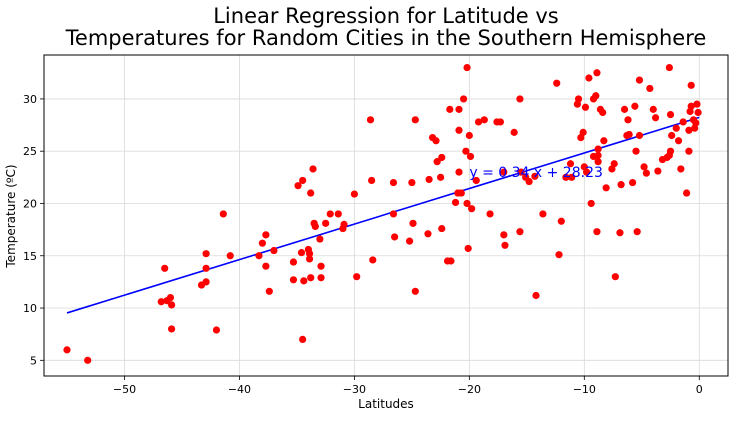 This screenshot has width=734, height=421. Describe the element at coordinates (699, 389) in the screenshot. I see `x-tick-label: 0` at that location.